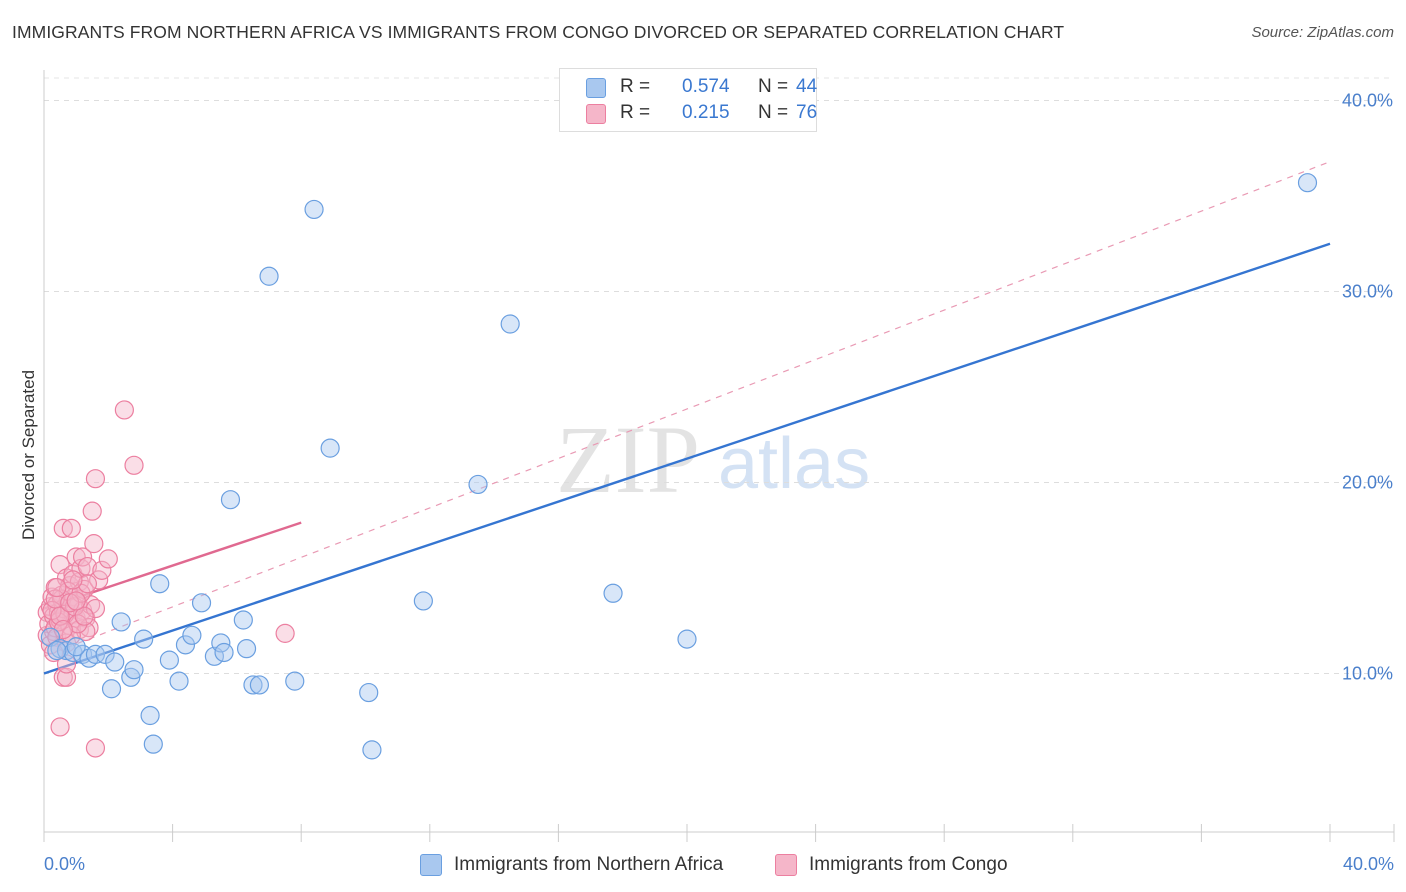 This screenshot has width=1406, height=892. Describe the element at coordinates (688, 100) in the screenshot. I see `correlation-legend: R = 0.574 N = 44 R = 0.215 N = 76` at that location.